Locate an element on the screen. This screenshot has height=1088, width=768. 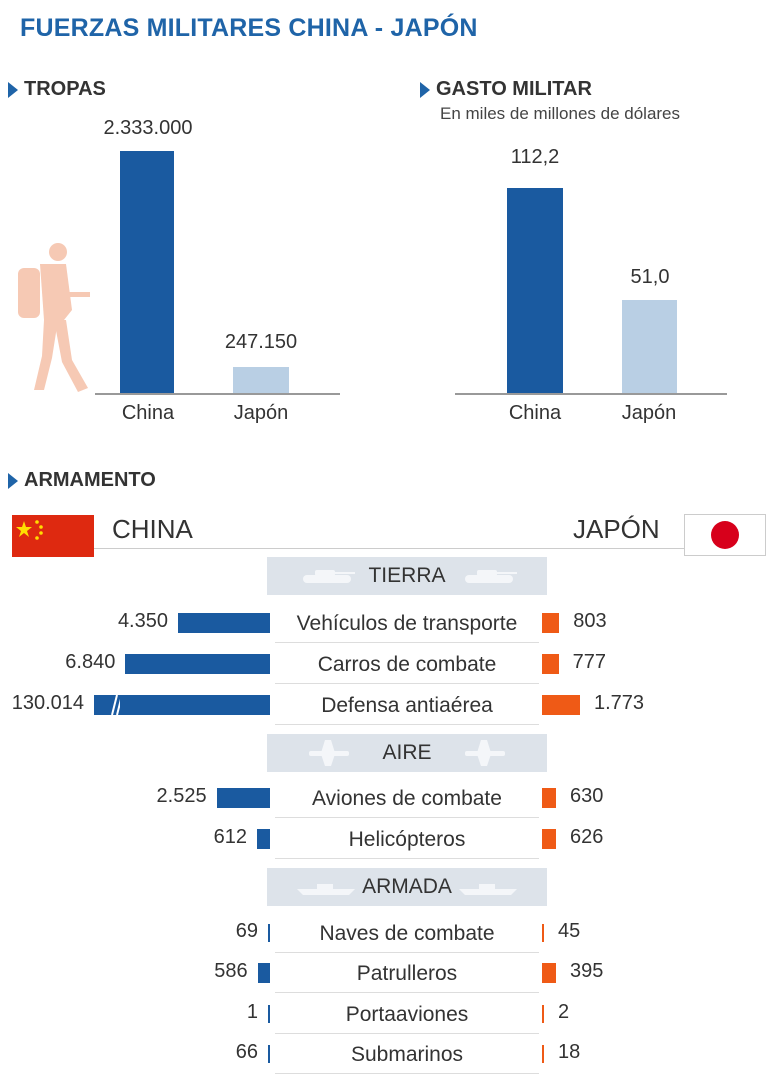
armamento-row-label: Patrulleros is located at coordinates (407, 977).